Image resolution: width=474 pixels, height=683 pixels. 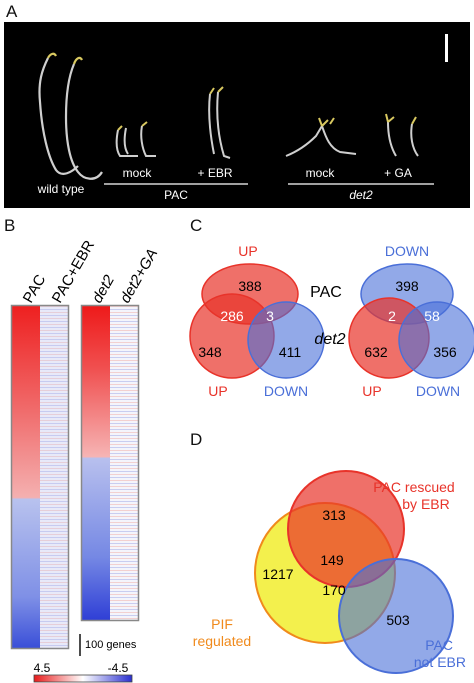 What do you see at coordinates (135, 139) in the screenshot?
I see `pac-mock-seedlings` at bounding box center [135, 139].